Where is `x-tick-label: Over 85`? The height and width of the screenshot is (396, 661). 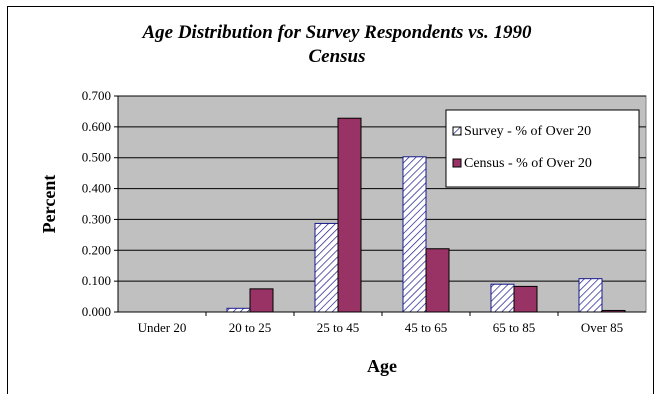
x-tick-label: Over 85 is located at coordinates (602, 327).